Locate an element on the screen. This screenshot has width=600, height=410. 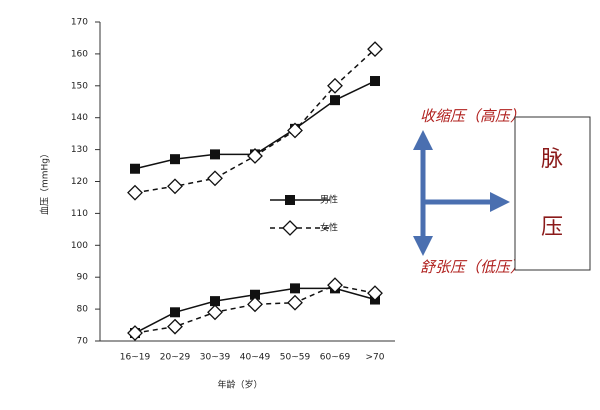
y-tick-label: 110 is located at coordinates (79, 214).